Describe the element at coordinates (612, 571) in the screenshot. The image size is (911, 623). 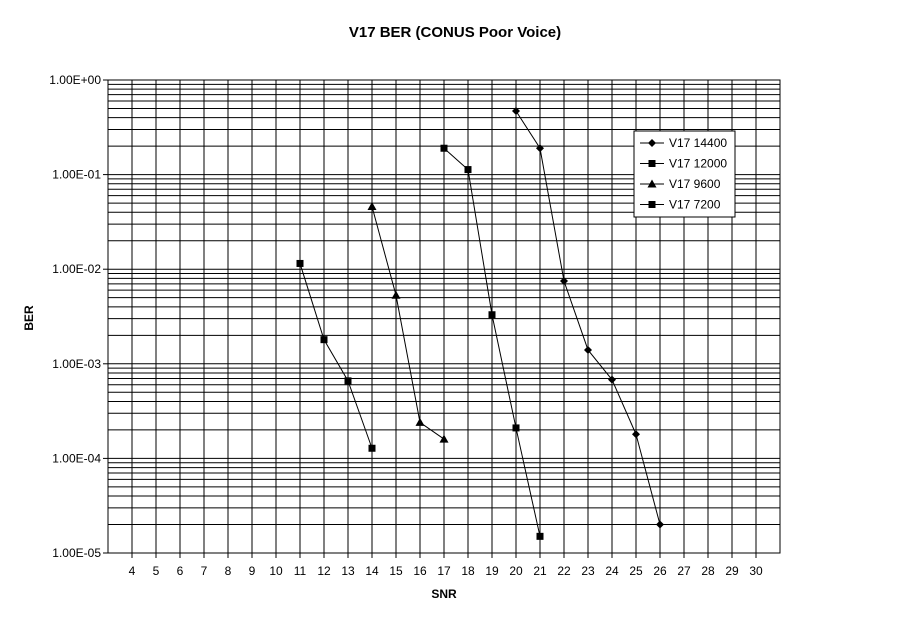
I see `x-tick-label: 24` at that location.